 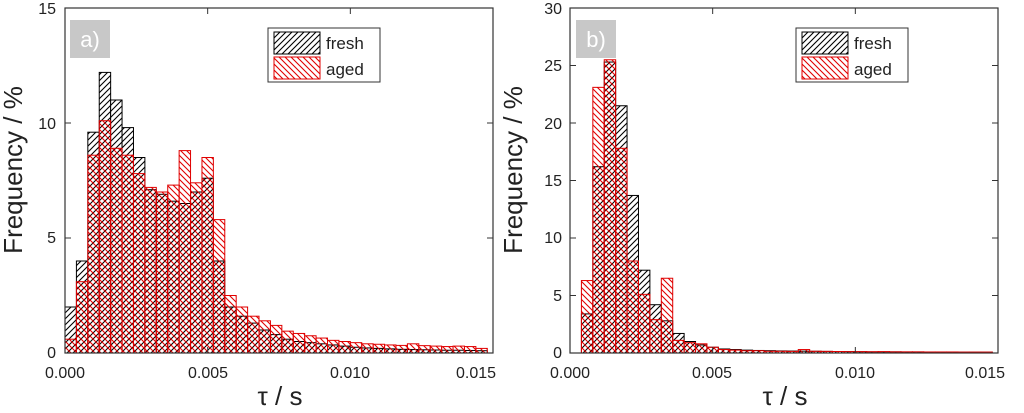 What do you see at coordinates (297, 43) in the screenshot?
I see `panel-a-legend-swatch-fresh` at bounding box center [297, 43].